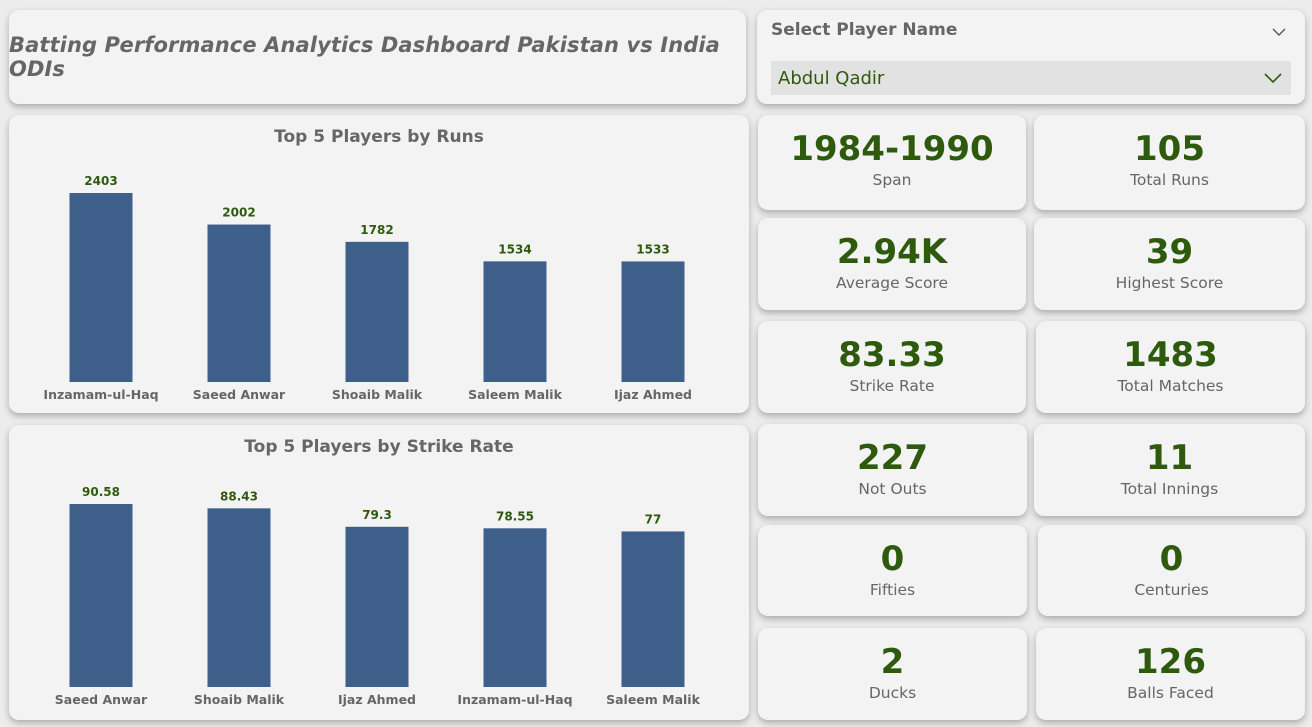 This screenshot has height=727, width=1312. What do you see at coordinates (831, 78) in the screenshot?
I see `selected-player: Abdul Qadir` at bounding box center [831, 78].